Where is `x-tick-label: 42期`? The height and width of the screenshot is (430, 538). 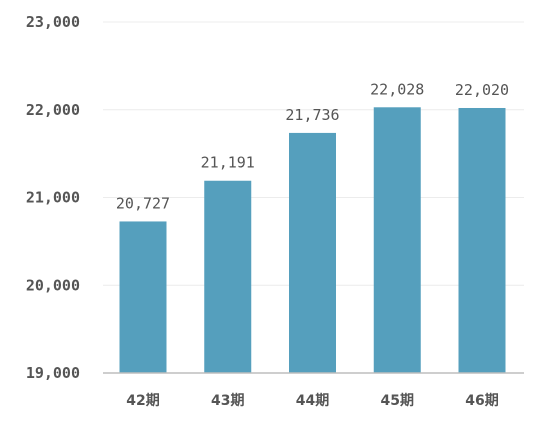
x-tick-label: 42期 is located at coordinates (142, 401).